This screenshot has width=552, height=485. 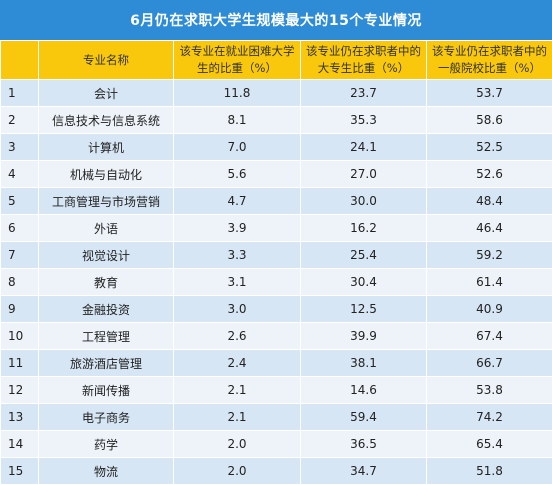 What do you see at coordinates (237, 309) in the screenshot?
I see `hard-share-value: 3.0` at bounding box center [237, 309].